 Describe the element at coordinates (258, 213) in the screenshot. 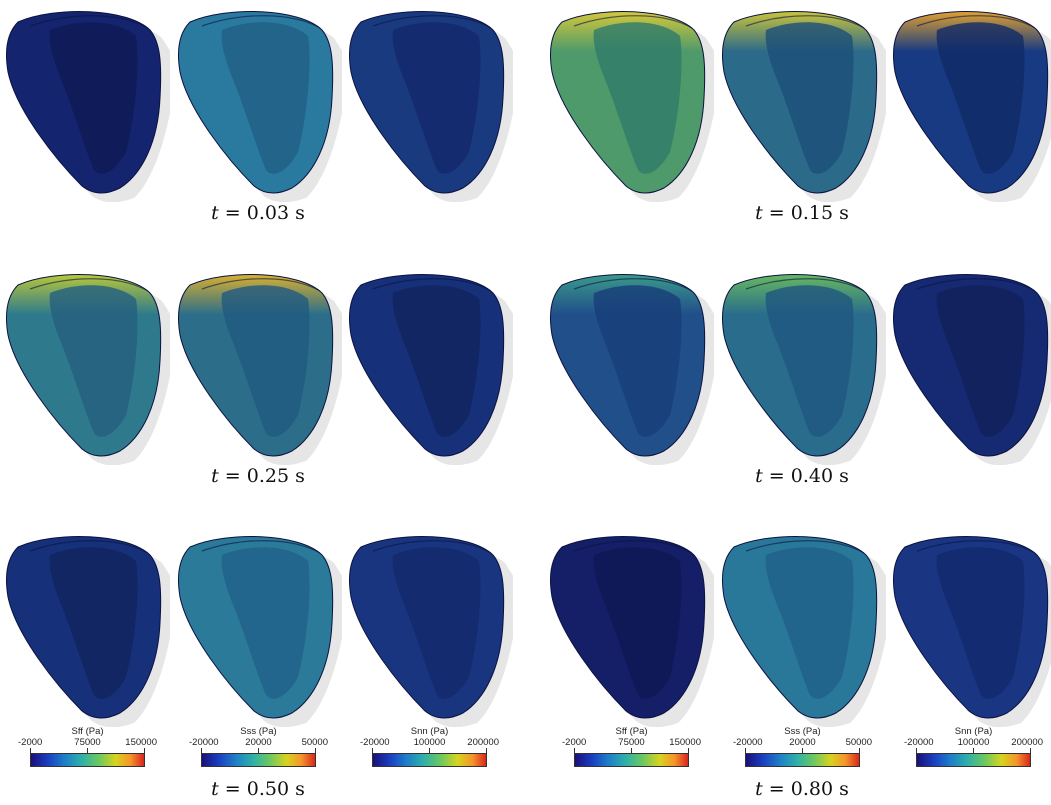

I see `time-label-r1-left: t = 0.03 s` at that location.